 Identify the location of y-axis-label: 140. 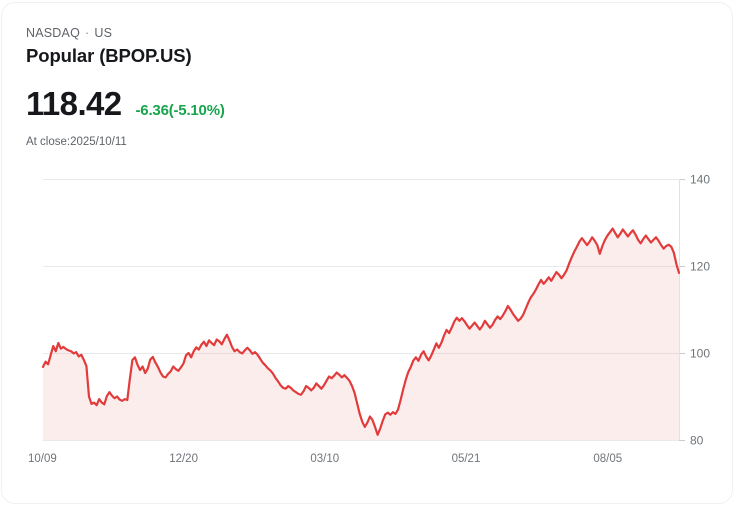
(700, 180).